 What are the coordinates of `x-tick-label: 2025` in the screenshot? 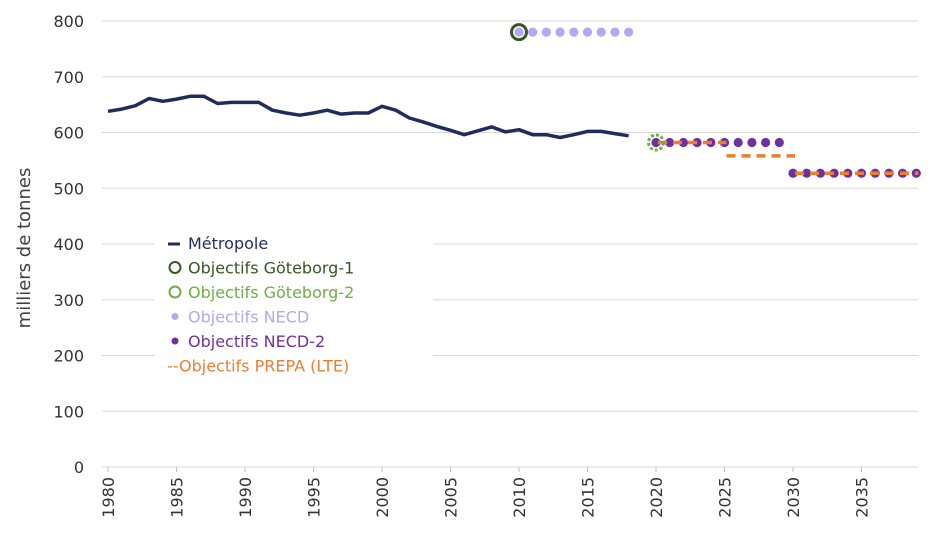 It's located at (725, 497).